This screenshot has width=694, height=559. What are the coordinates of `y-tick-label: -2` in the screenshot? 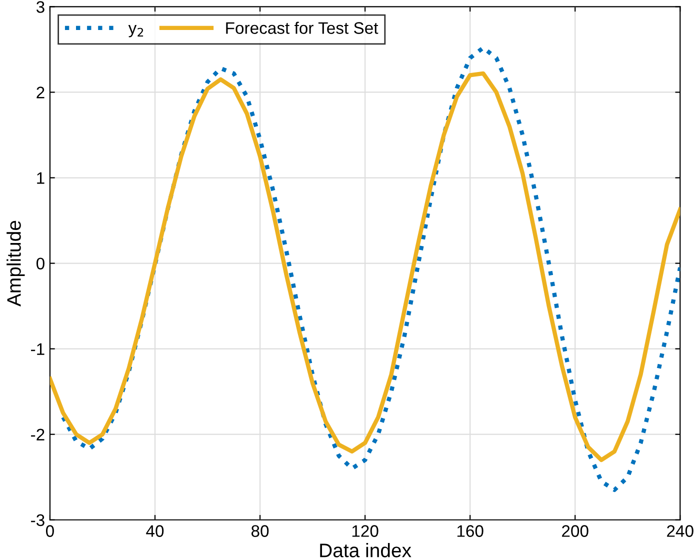 It's located at (37, 434).